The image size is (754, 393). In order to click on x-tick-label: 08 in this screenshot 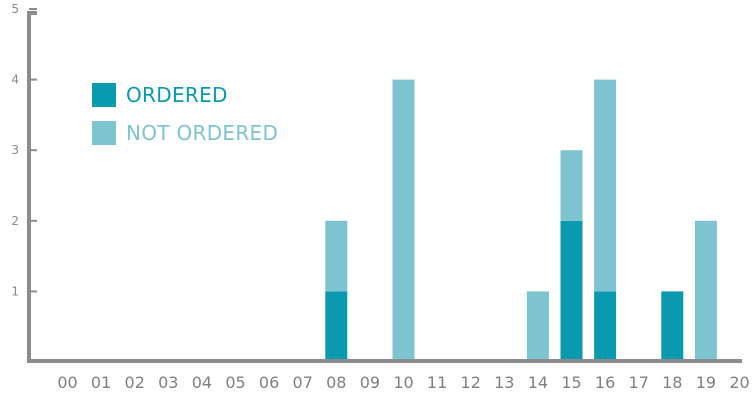, I will do `click(336, 382)`.